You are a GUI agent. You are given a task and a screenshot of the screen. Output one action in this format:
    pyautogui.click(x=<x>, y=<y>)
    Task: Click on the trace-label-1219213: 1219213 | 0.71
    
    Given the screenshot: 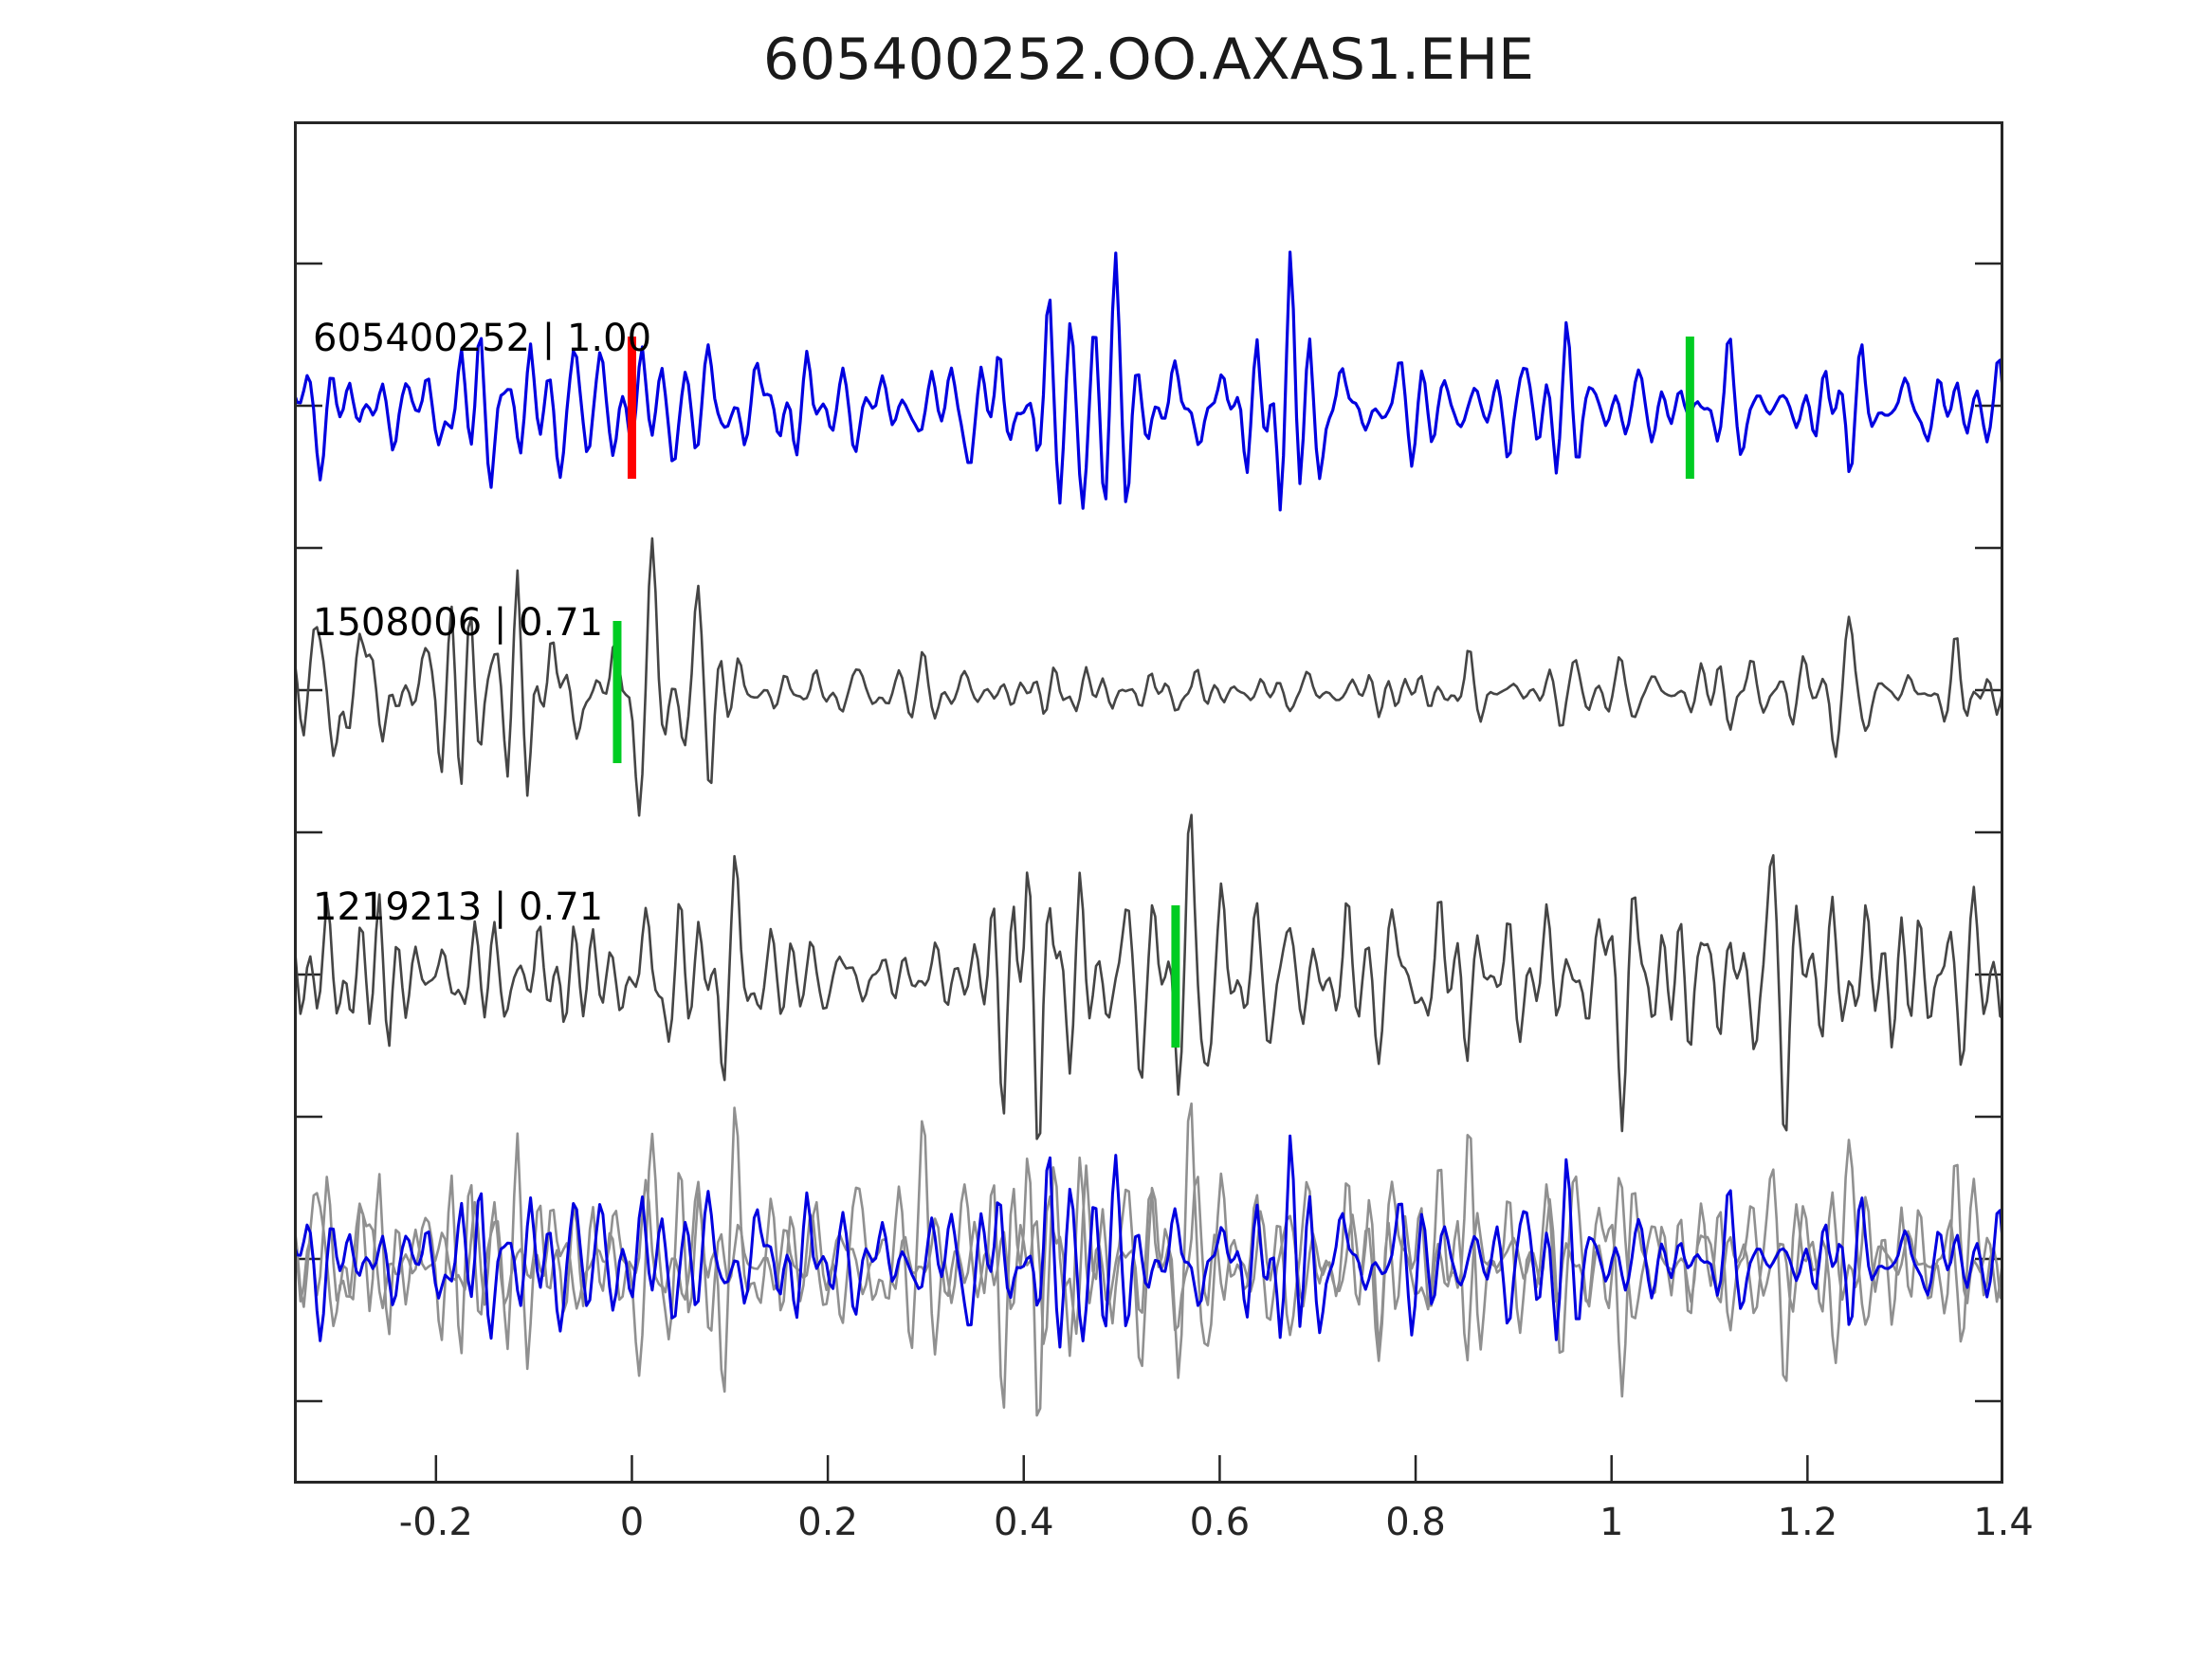 What is the action you would take?
    pyautogui.click(x=458, y=907)
    